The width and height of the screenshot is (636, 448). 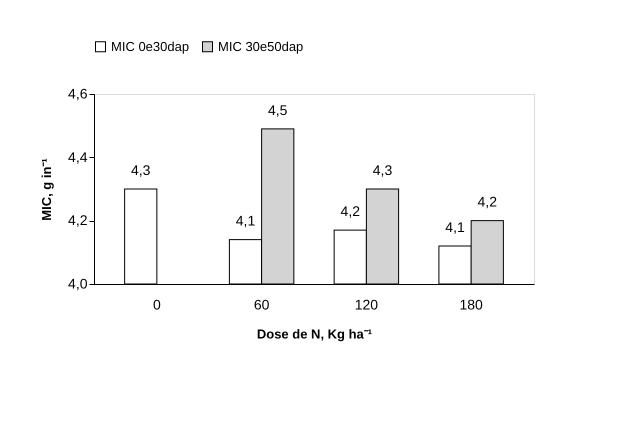 What do you see at coordinates (78, 220) in the screenshot?
I see `y-tick-label: 4,2` at bounding box center [78, 220].